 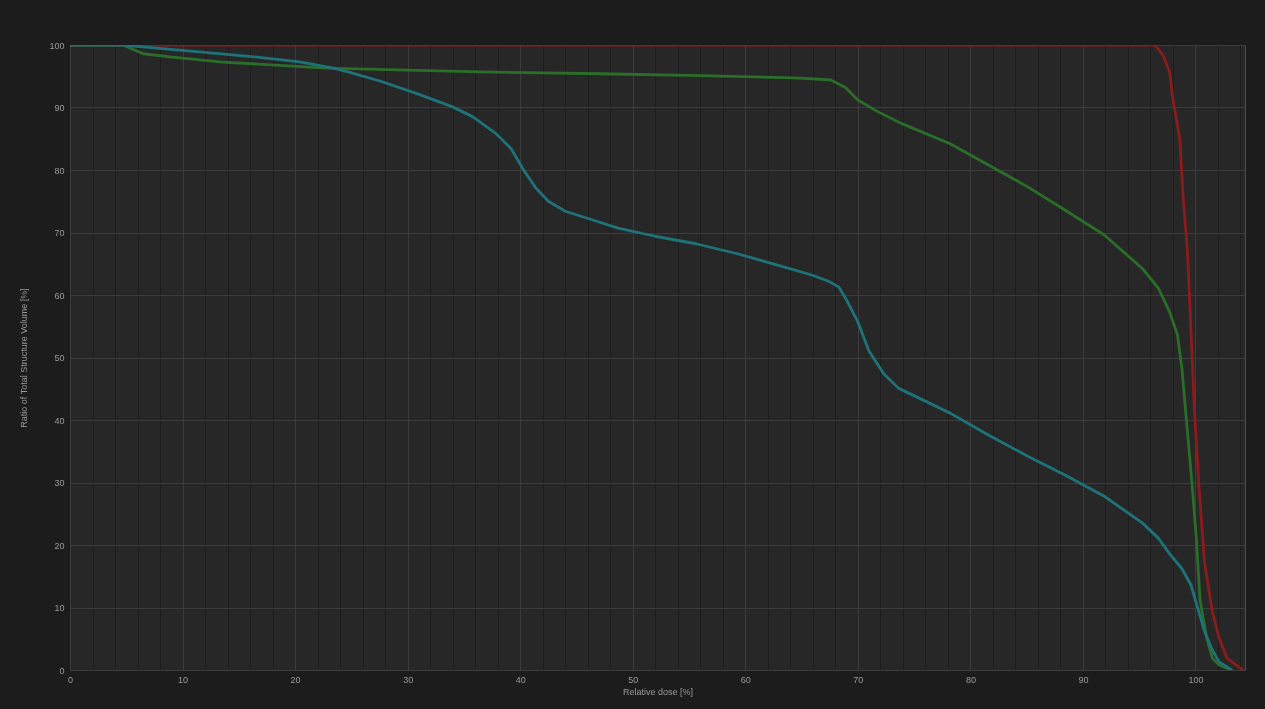 I want to click on y-tick-label: 10, so click(x=59, y=608).